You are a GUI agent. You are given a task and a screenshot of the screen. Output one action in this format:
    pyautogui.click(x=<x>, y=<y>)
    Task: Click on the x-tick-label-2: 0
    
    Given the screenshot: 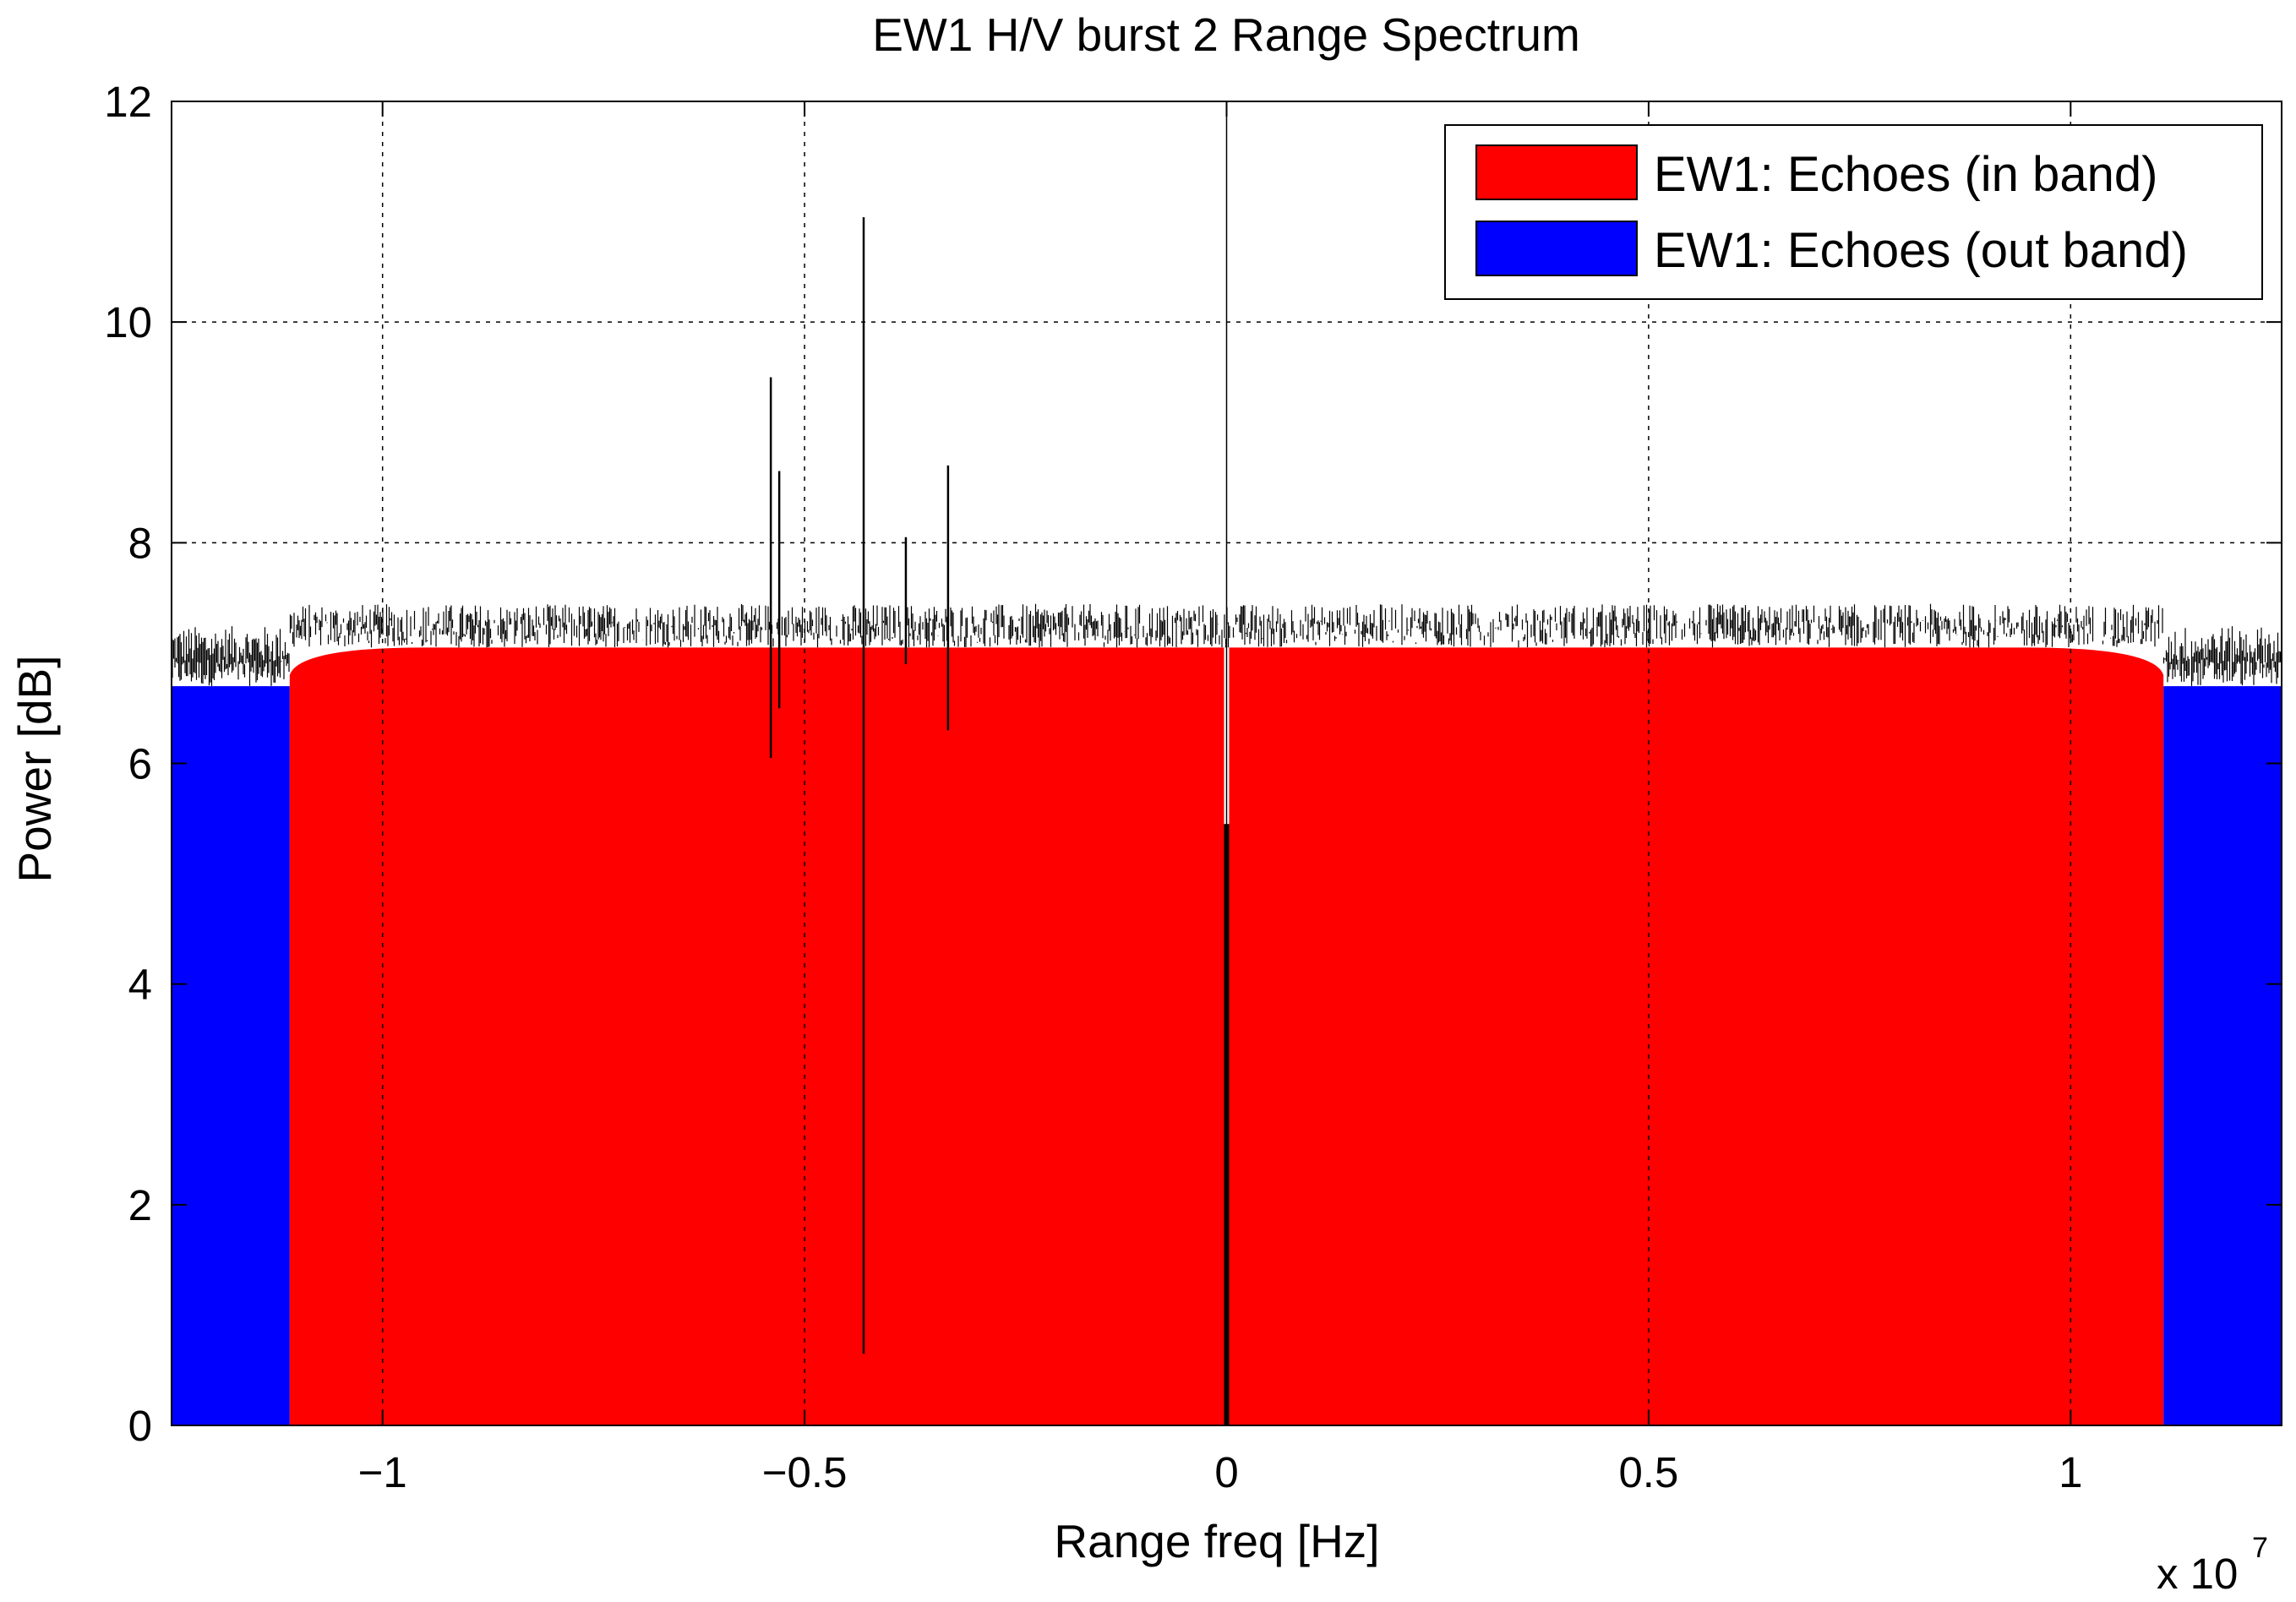 What is the action you would take?
    pyautogui.click(x=1226, y=1472)
    